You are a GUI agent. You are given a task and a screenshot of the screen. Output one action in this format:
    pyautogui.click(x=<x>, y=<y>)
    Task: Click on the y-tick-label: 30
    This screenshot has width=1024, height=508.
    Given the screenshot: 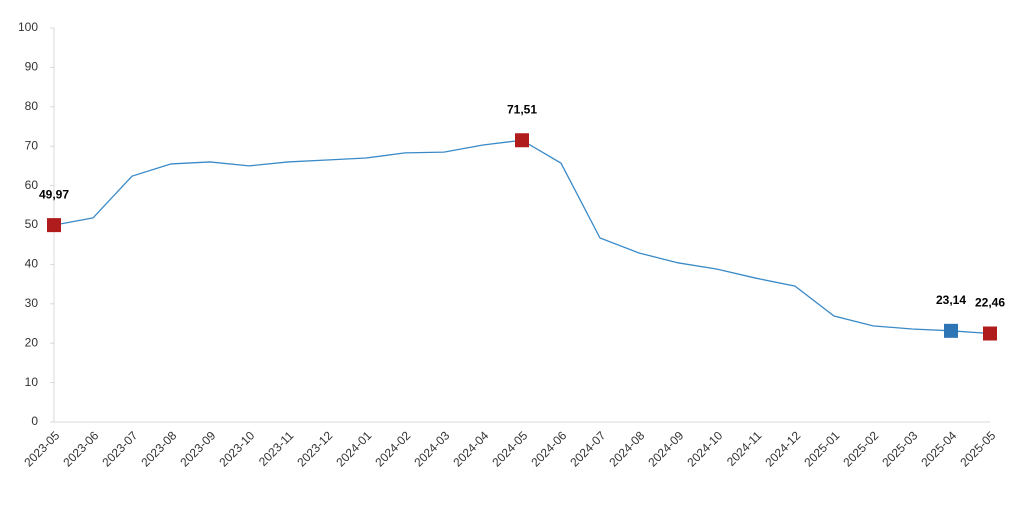 What is the action you would take?
    pyautogui.click(x=32, y=303)
    